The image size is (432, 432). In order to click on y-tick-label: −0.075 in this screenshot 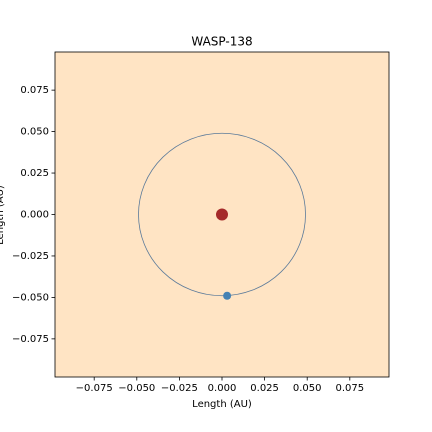, I will do `click(30, 339)`.